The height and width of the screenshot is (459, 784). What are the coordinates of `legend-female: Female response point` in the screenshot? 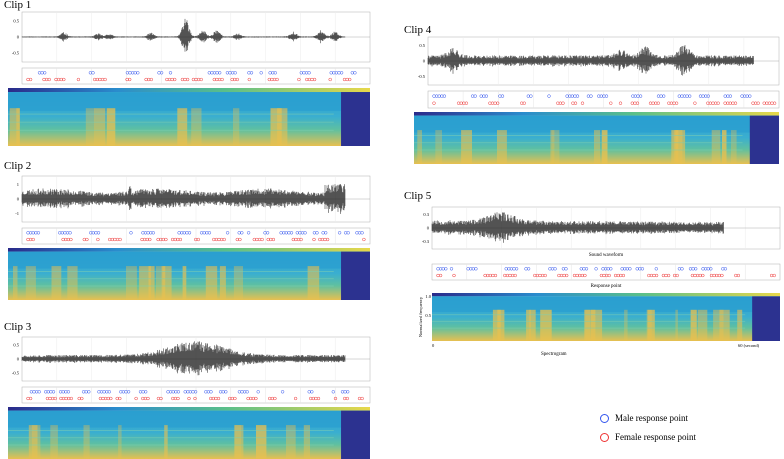 It's located at (648, 437).